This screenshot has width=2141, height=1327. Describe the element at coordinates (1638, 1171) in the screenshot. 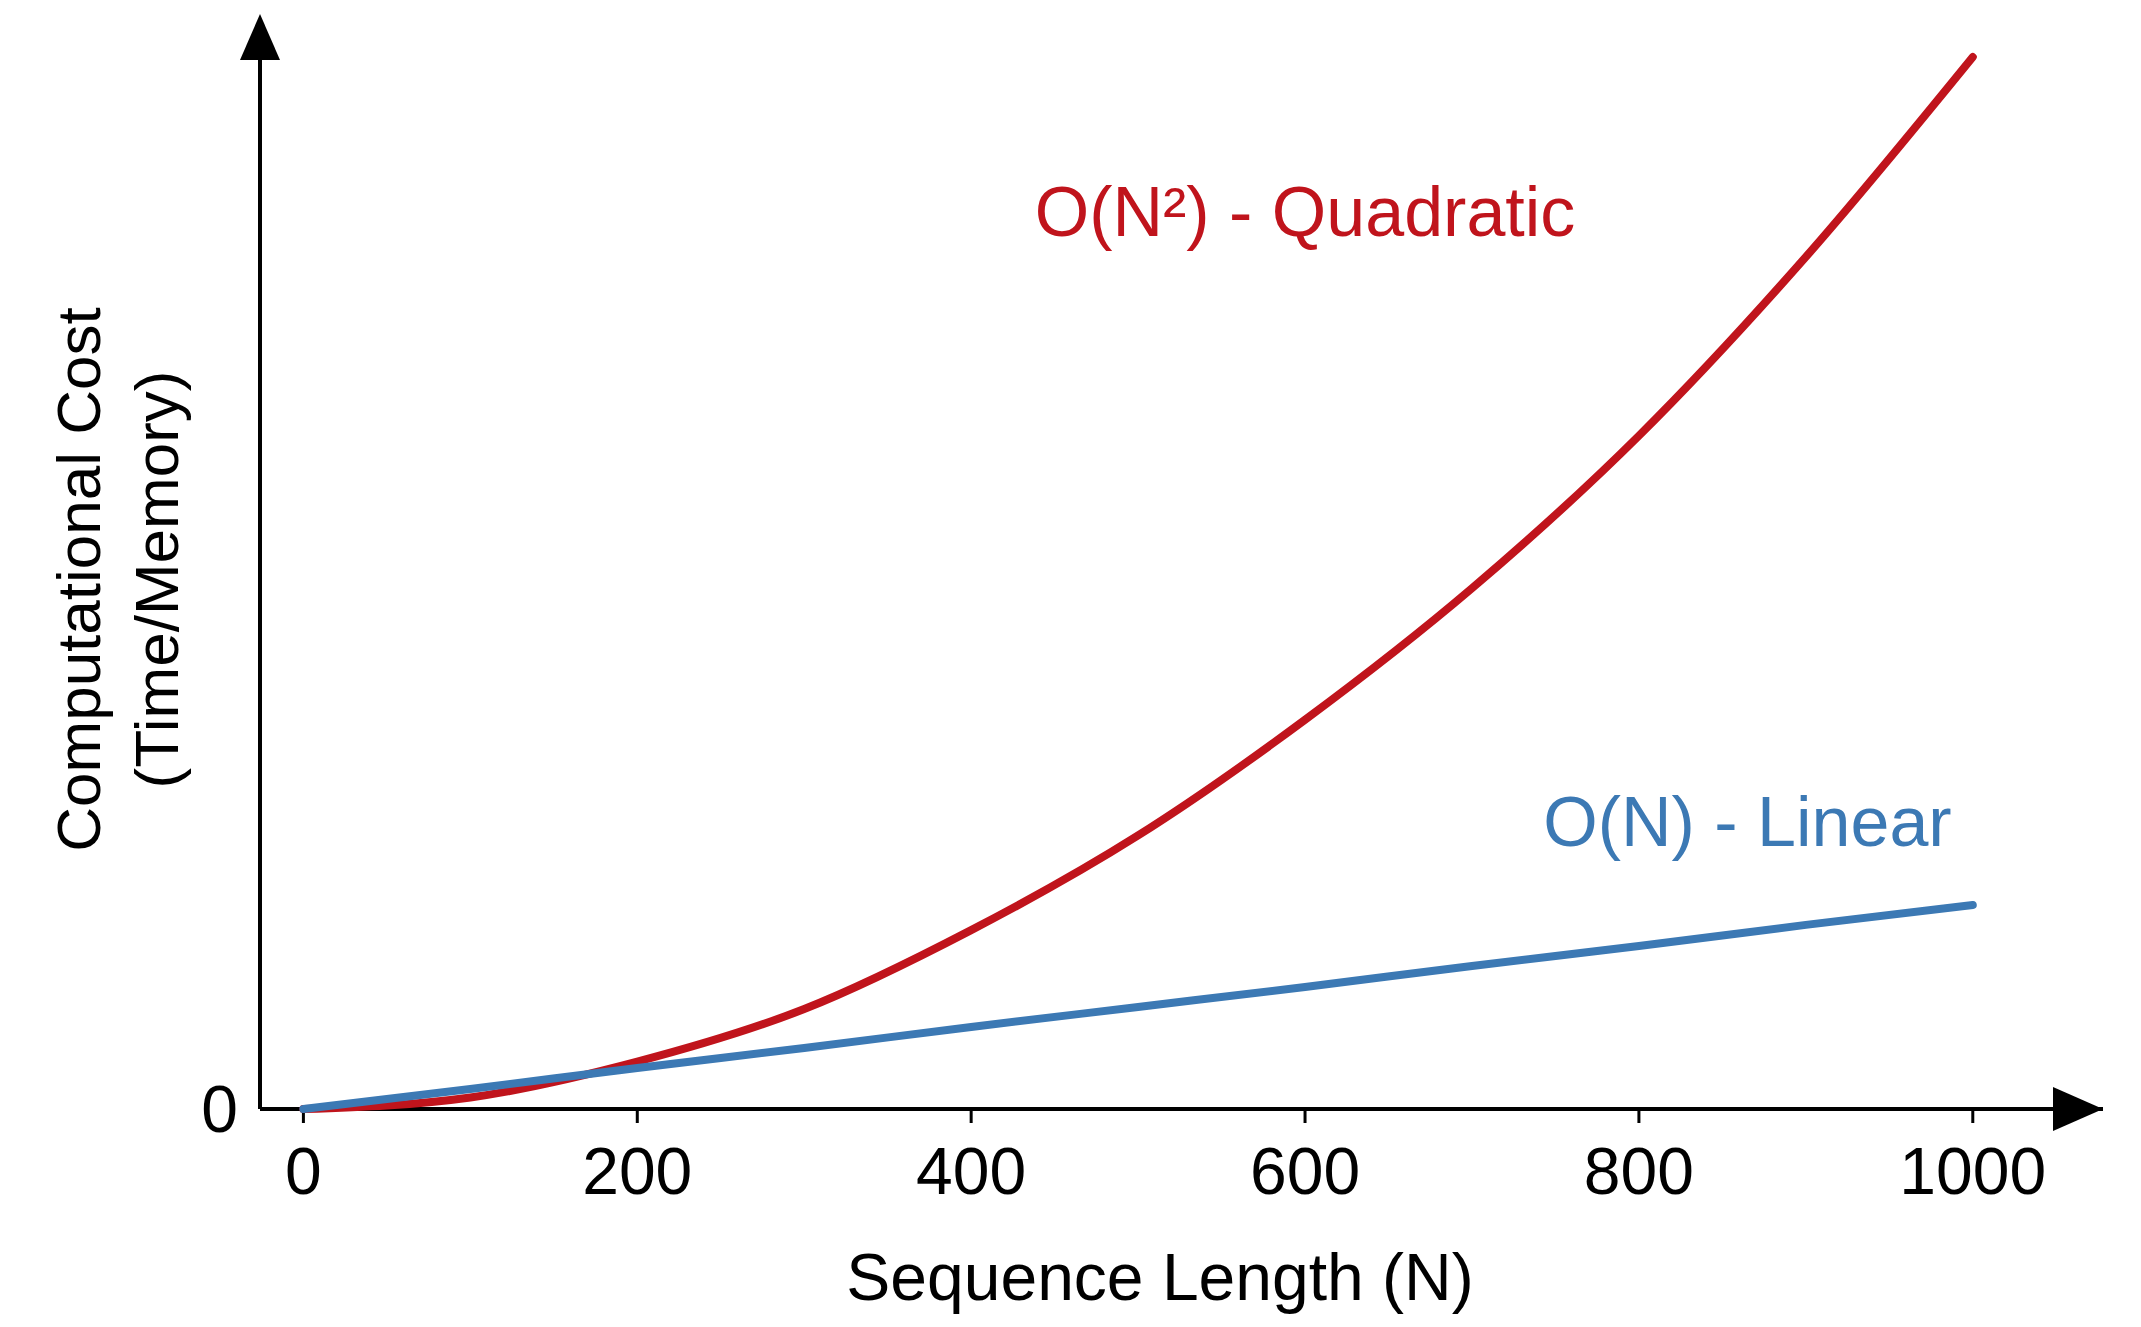

I see `x-tick-label: 800` at that location.